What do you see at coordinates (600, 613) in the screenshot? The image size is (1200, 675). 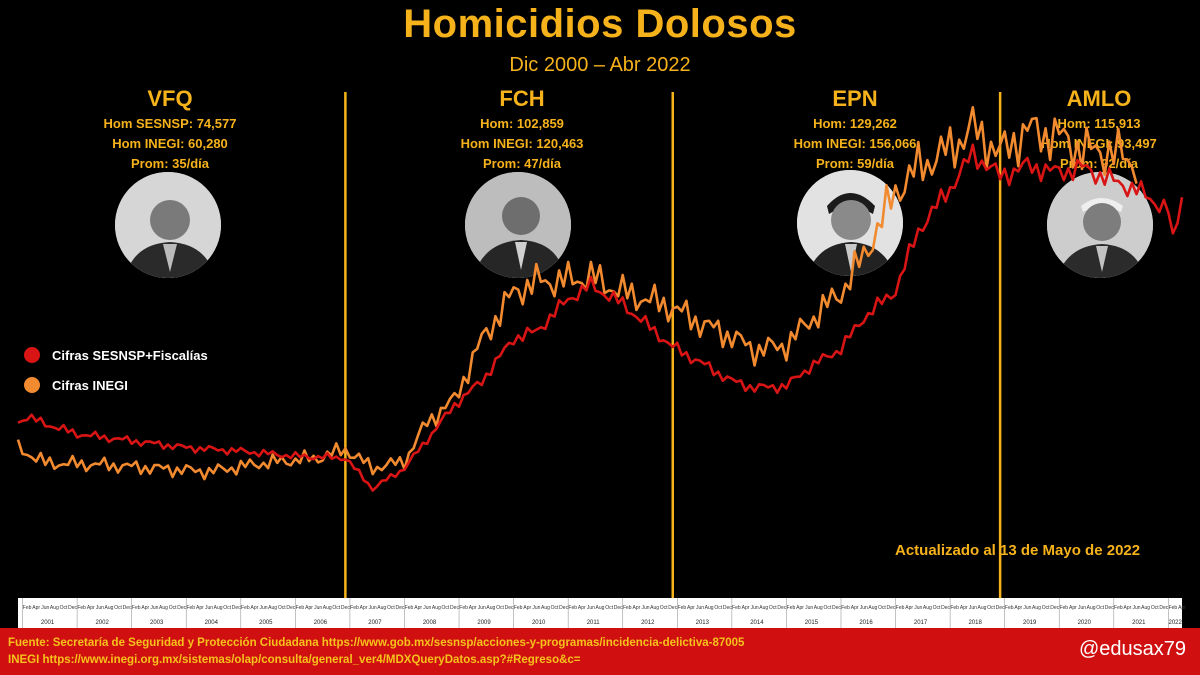 I see `x-axis-band` at bounding box center [600, 613].